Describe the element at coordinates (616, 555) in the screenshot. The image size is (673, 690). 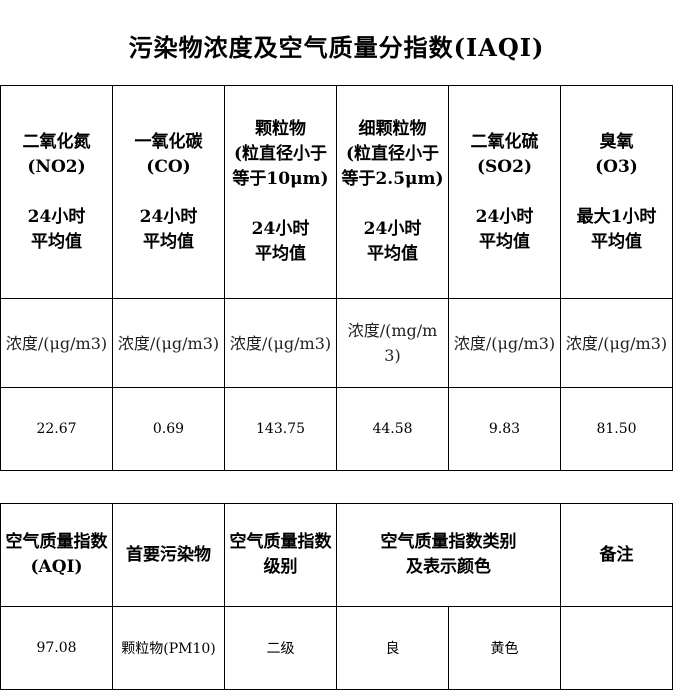
I see `header-note: 备注` at that location.